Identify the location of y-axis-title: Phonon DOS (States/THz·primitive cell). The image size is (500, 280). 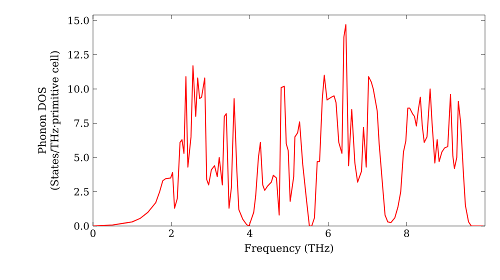
(49, 120).